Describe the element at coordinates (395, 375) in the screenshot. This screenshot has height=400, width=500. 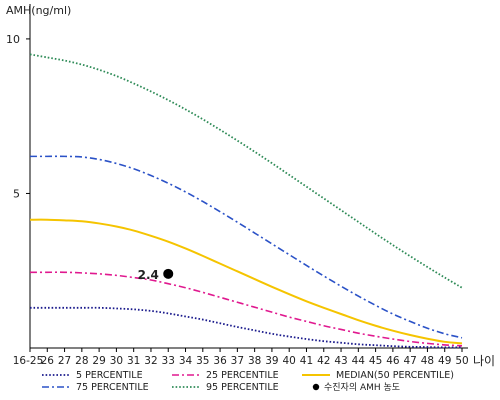
I see `legend-label: MEDIAN(50 PERCENTILE)` at that location.